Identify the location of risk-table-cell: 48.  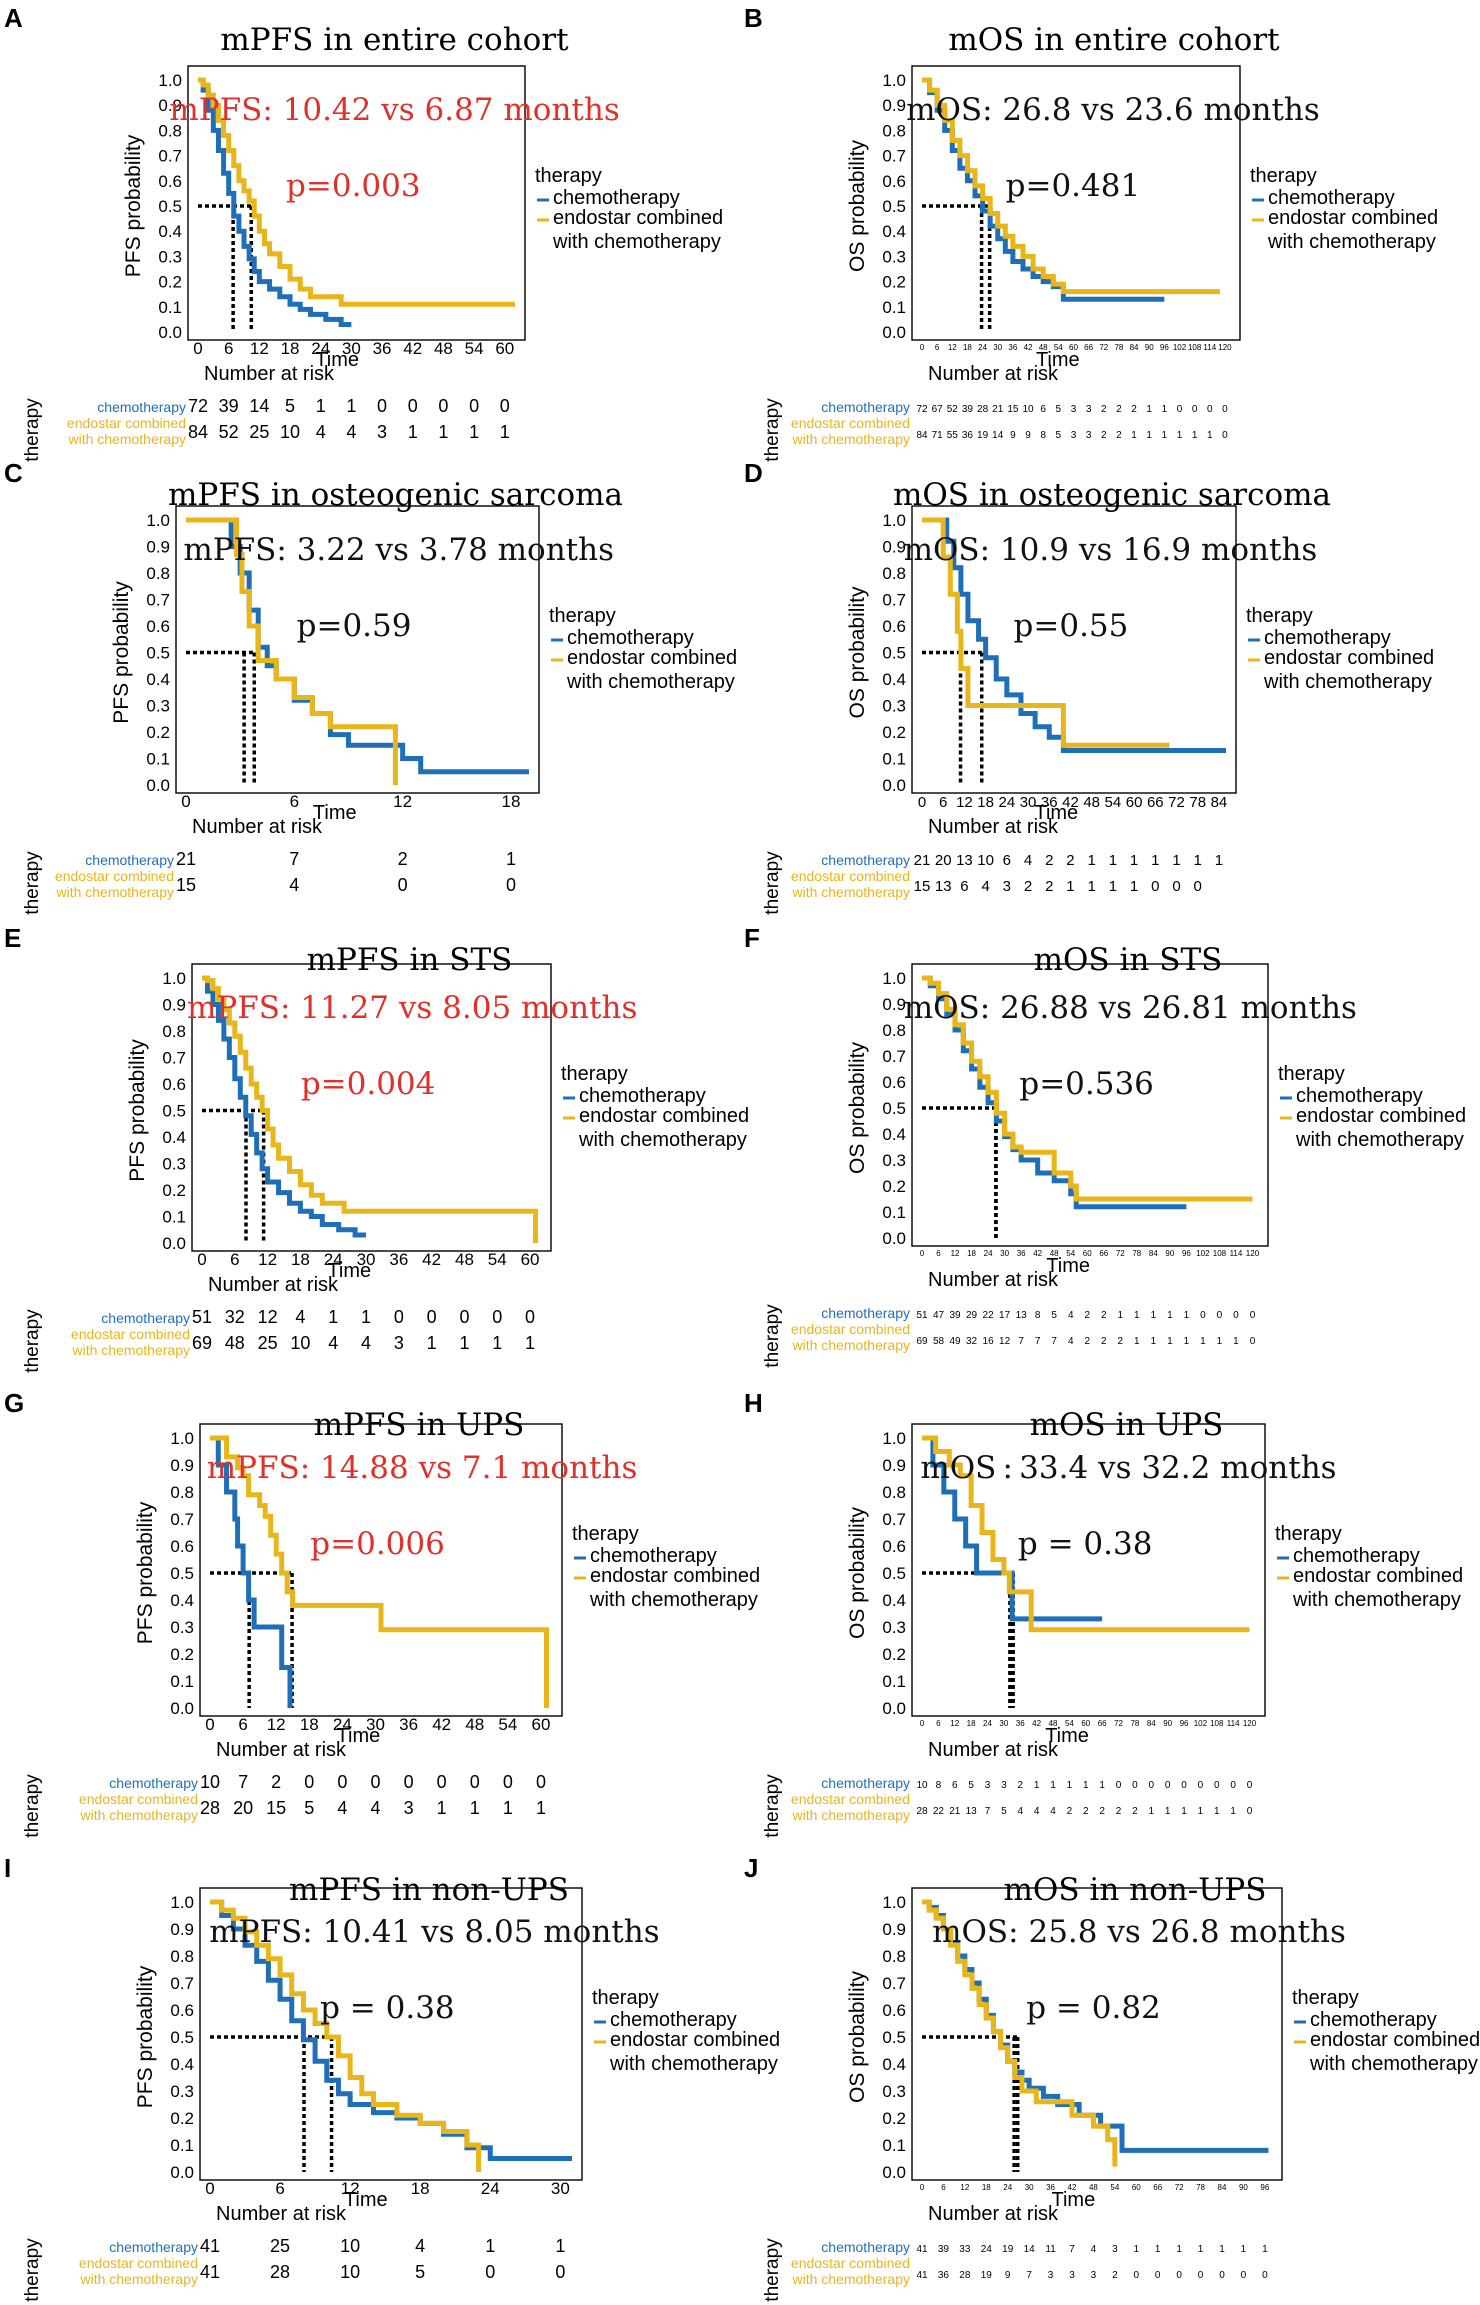
(235, 1343).